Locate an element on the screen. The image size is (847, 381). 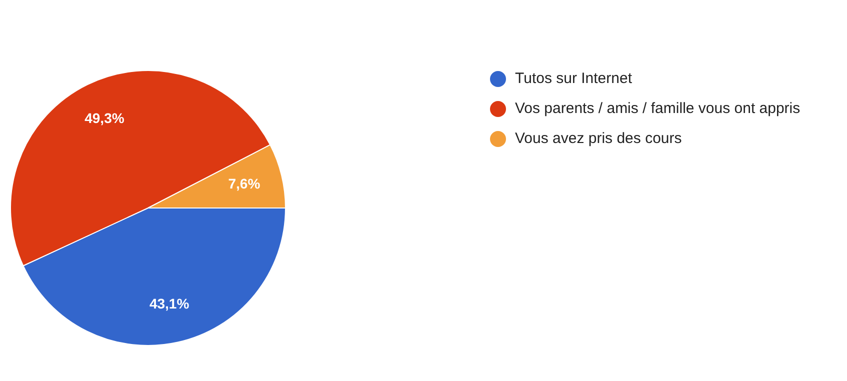
data-label: 43,1% is located at coordinates (169, 304).